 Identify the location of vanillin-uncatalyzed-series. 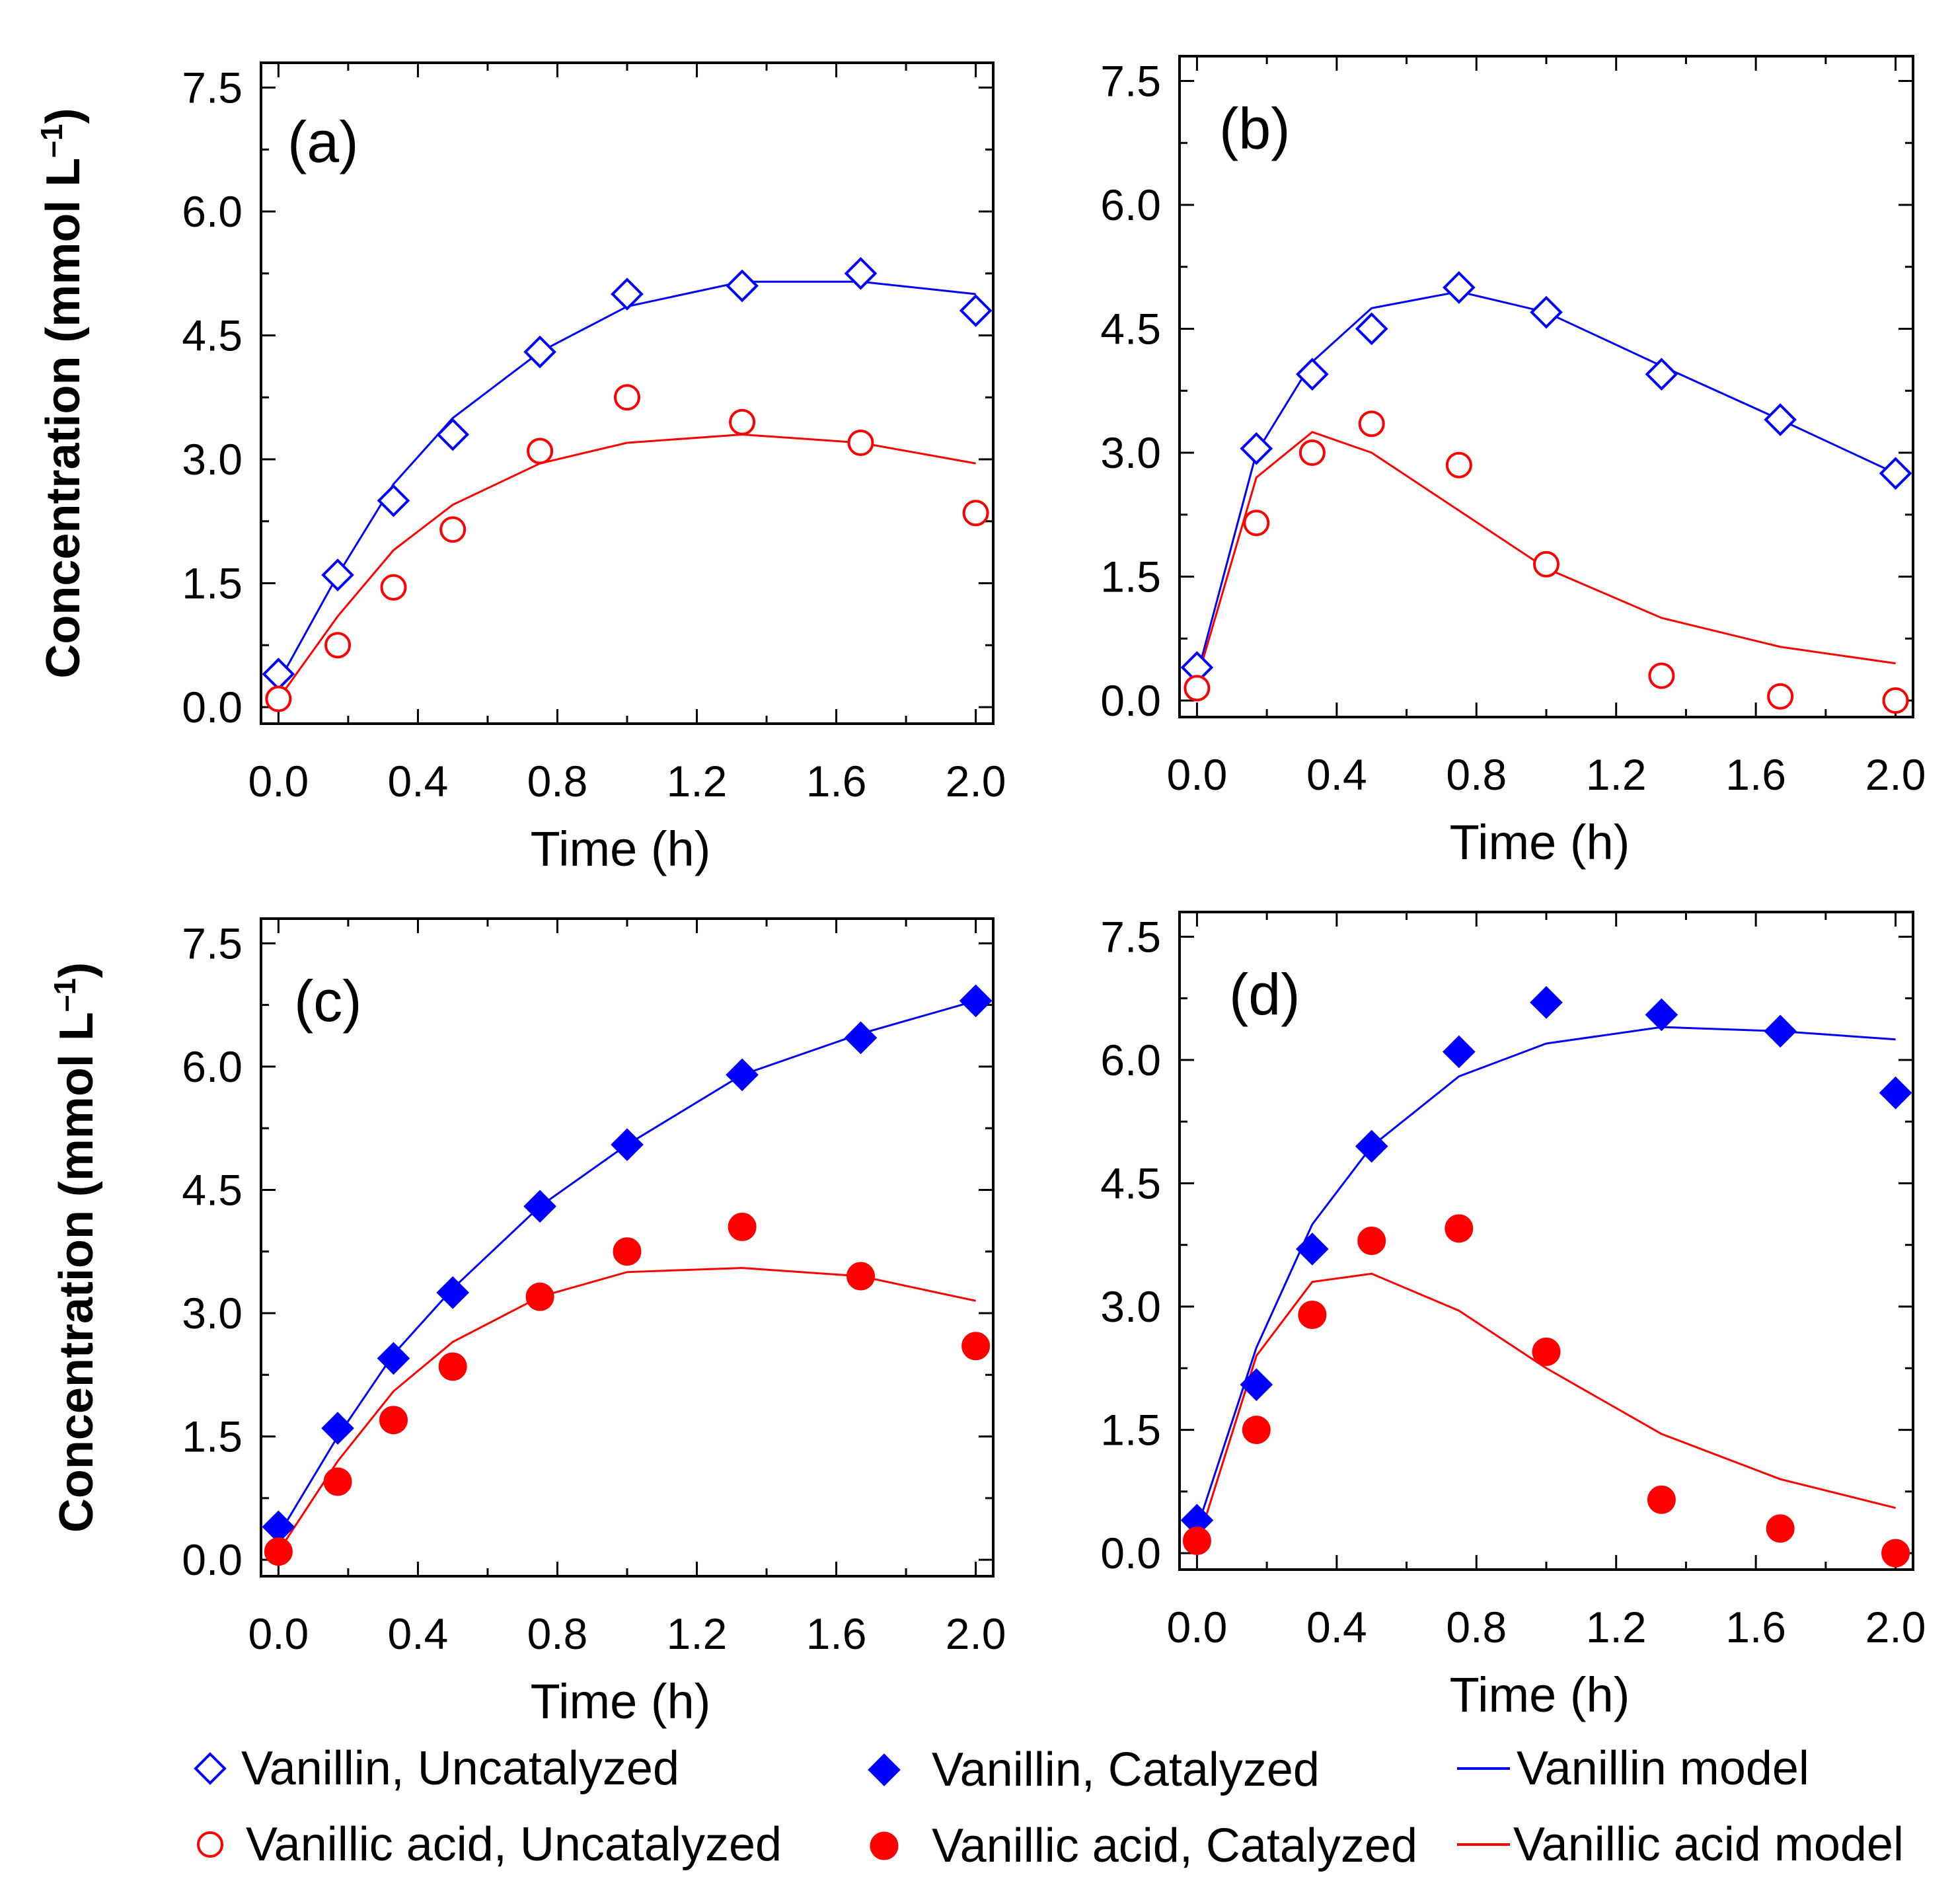
(1546, 477).